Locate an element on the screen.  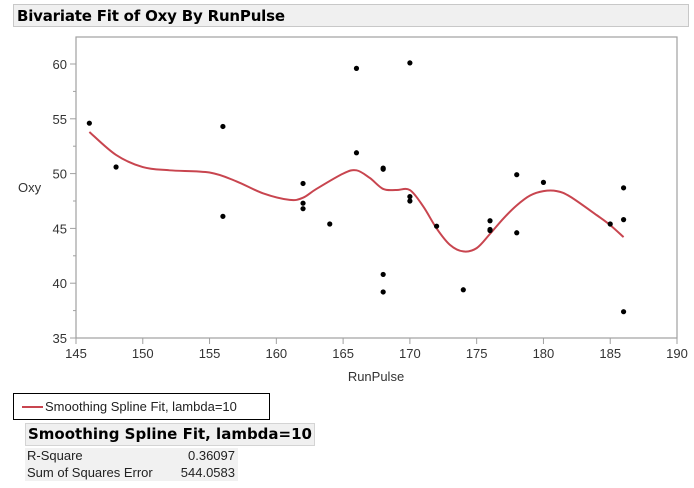
svg-text: 175 is located at coordinates (477, 353).